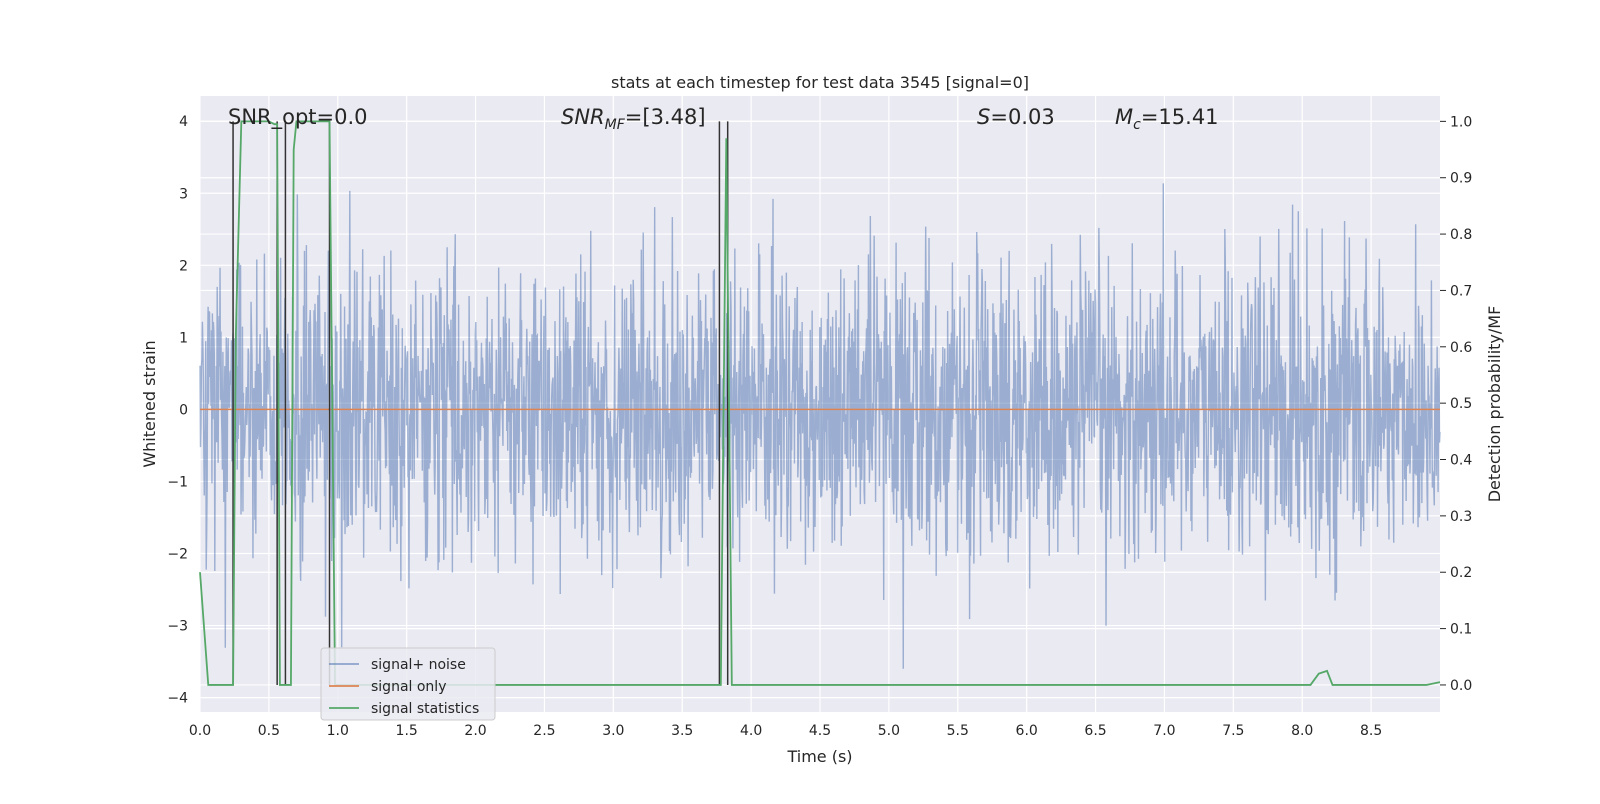 The height and width of the screenshot is (804, 1600). Describe the element at coordinates (183, 122) in the screenshot. I see `y-tick-label: 4` at that location.